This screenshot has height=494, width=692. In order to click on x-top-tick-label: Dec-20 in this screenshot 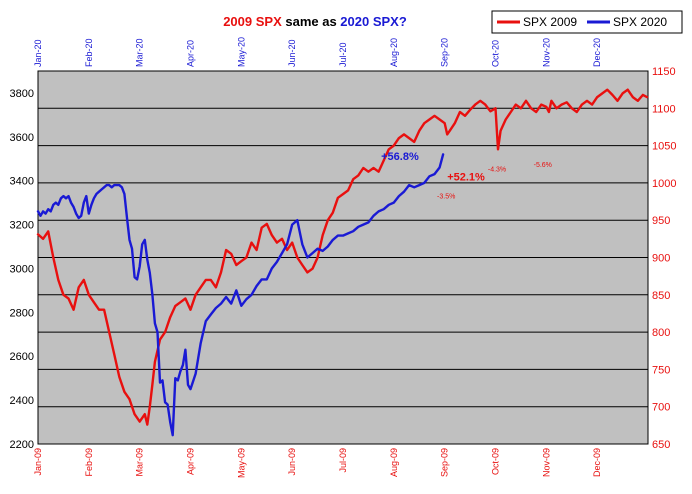, I will do `click(597, 52)`.